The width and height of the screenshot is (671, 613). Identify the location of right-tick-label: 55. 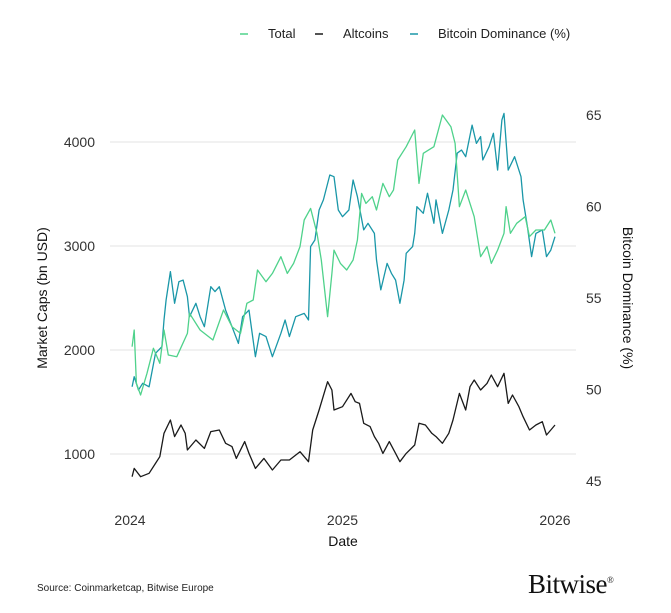
(594, 298).